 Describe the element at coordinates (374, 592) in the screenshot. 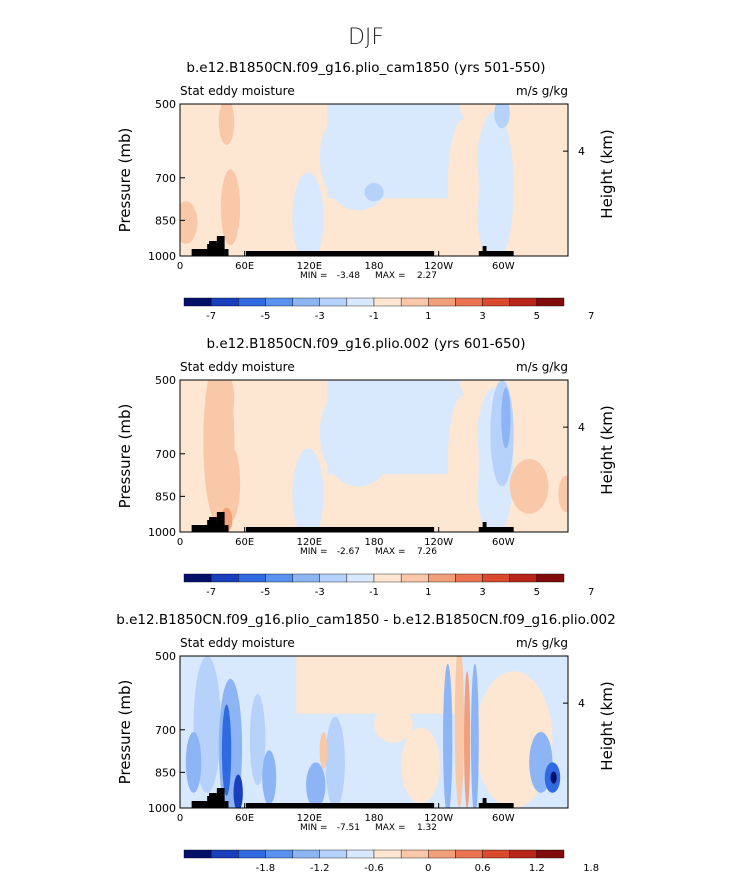

I see `colorbar-label: -1` at that location.